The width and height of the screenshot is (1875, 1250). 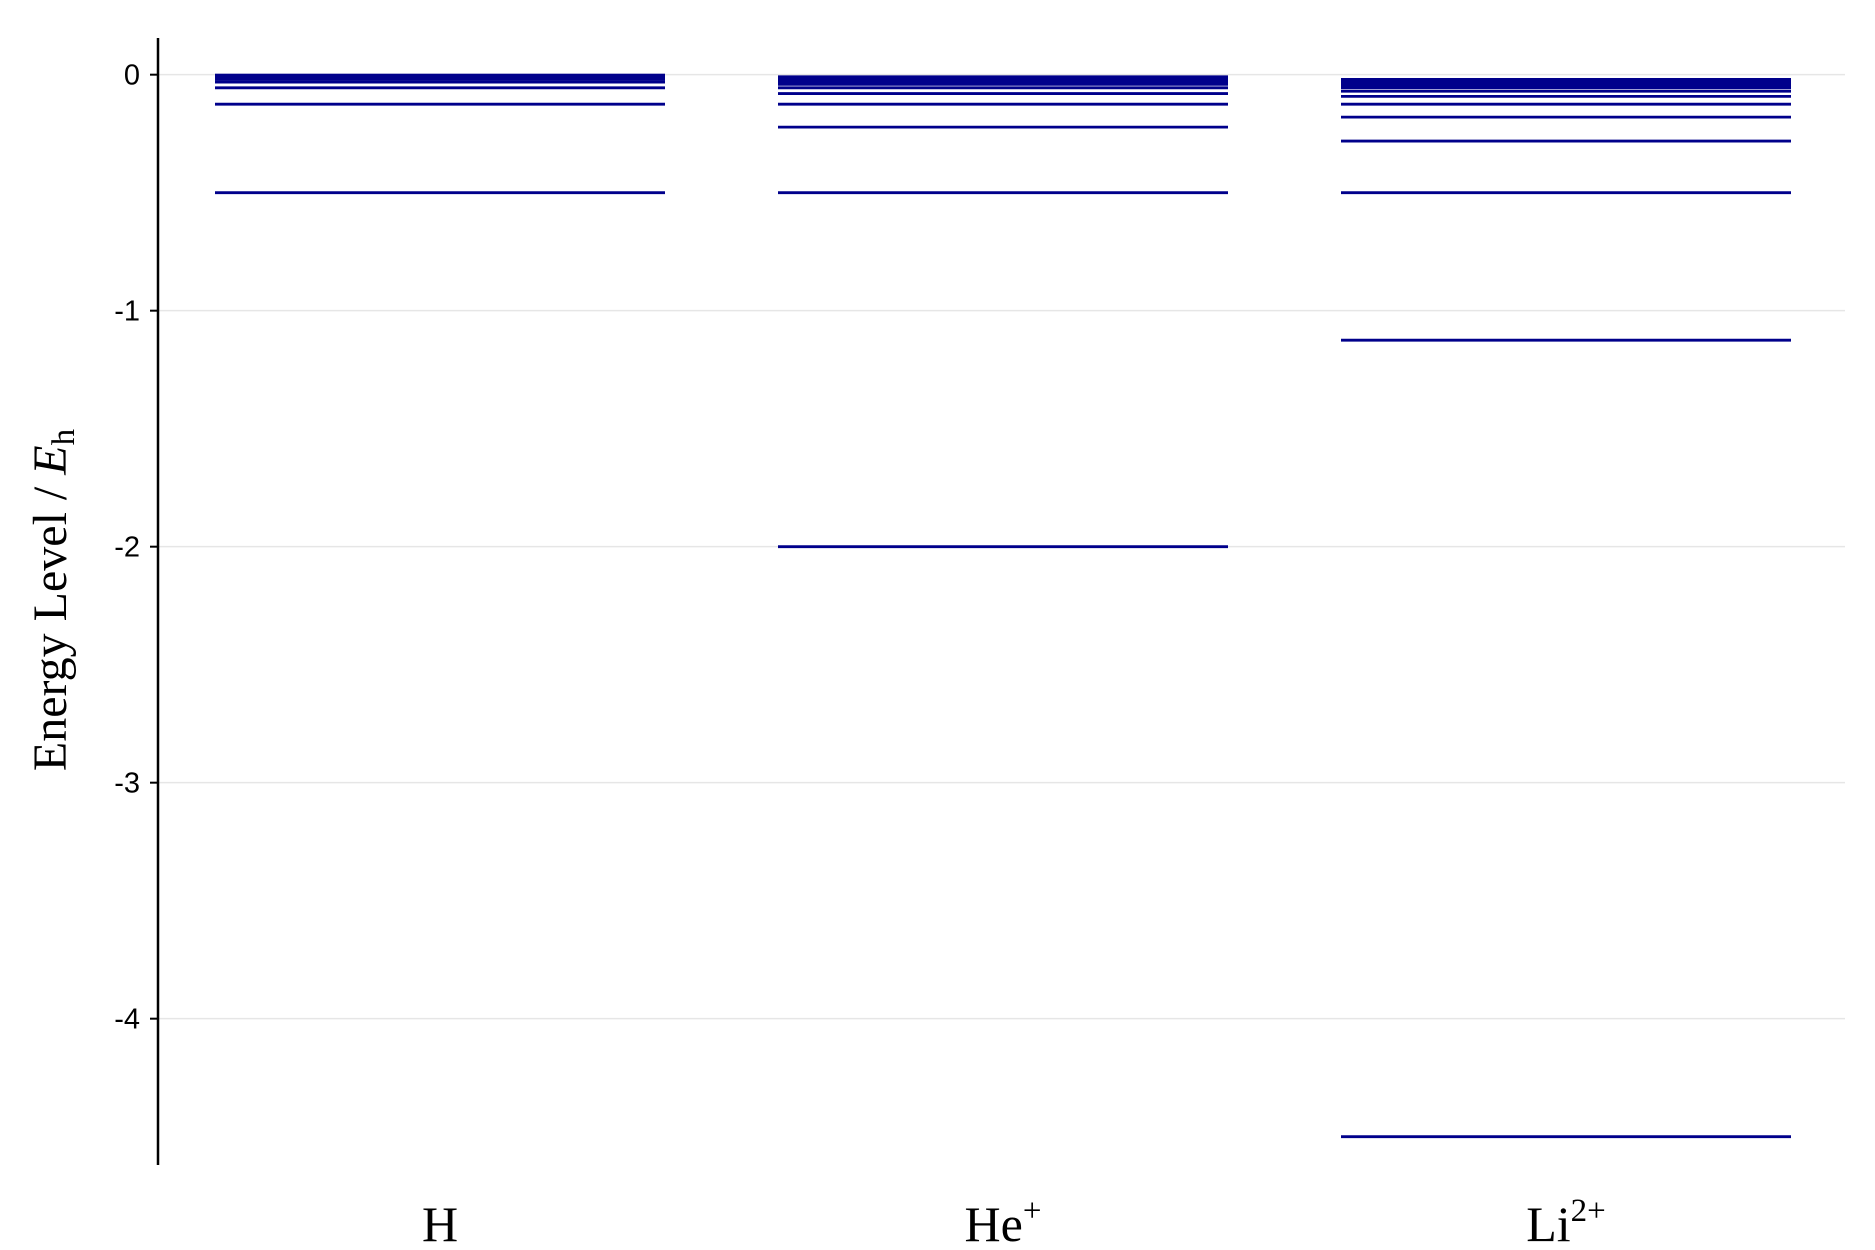 I want to click on y-axis-label-symbol: E, so click(x=50, y=460).